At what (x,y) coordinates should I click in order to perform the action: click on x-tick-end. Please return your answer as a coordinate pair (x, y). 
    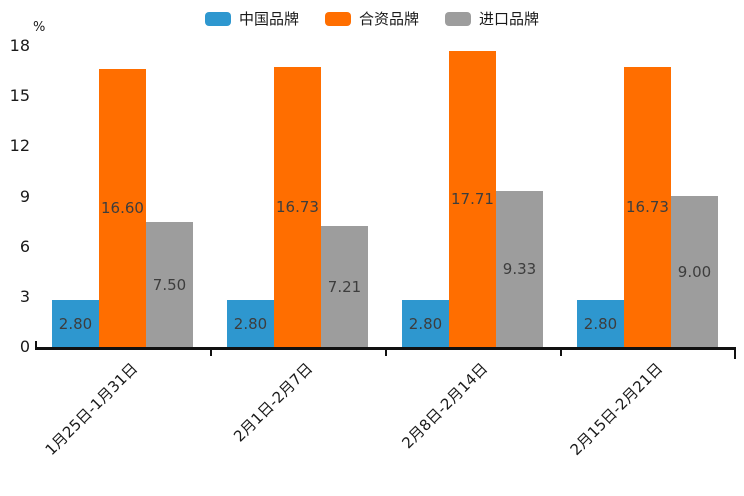
    Looking at the image, I should click on (735, 354).